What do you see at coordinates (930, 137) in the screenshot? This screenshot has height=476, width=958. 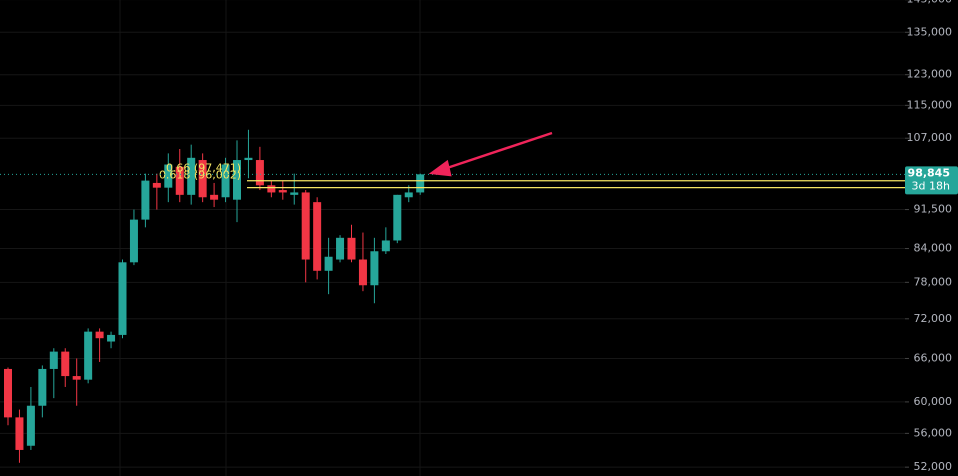 I see `y-tick-label: 107,000` at bounding box center [930, 137].